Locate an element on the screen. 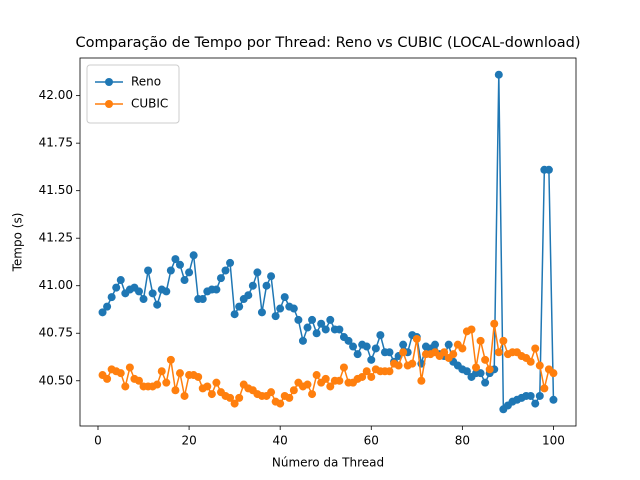  x-tick-label: 40 is located at coordinates (280, 441).